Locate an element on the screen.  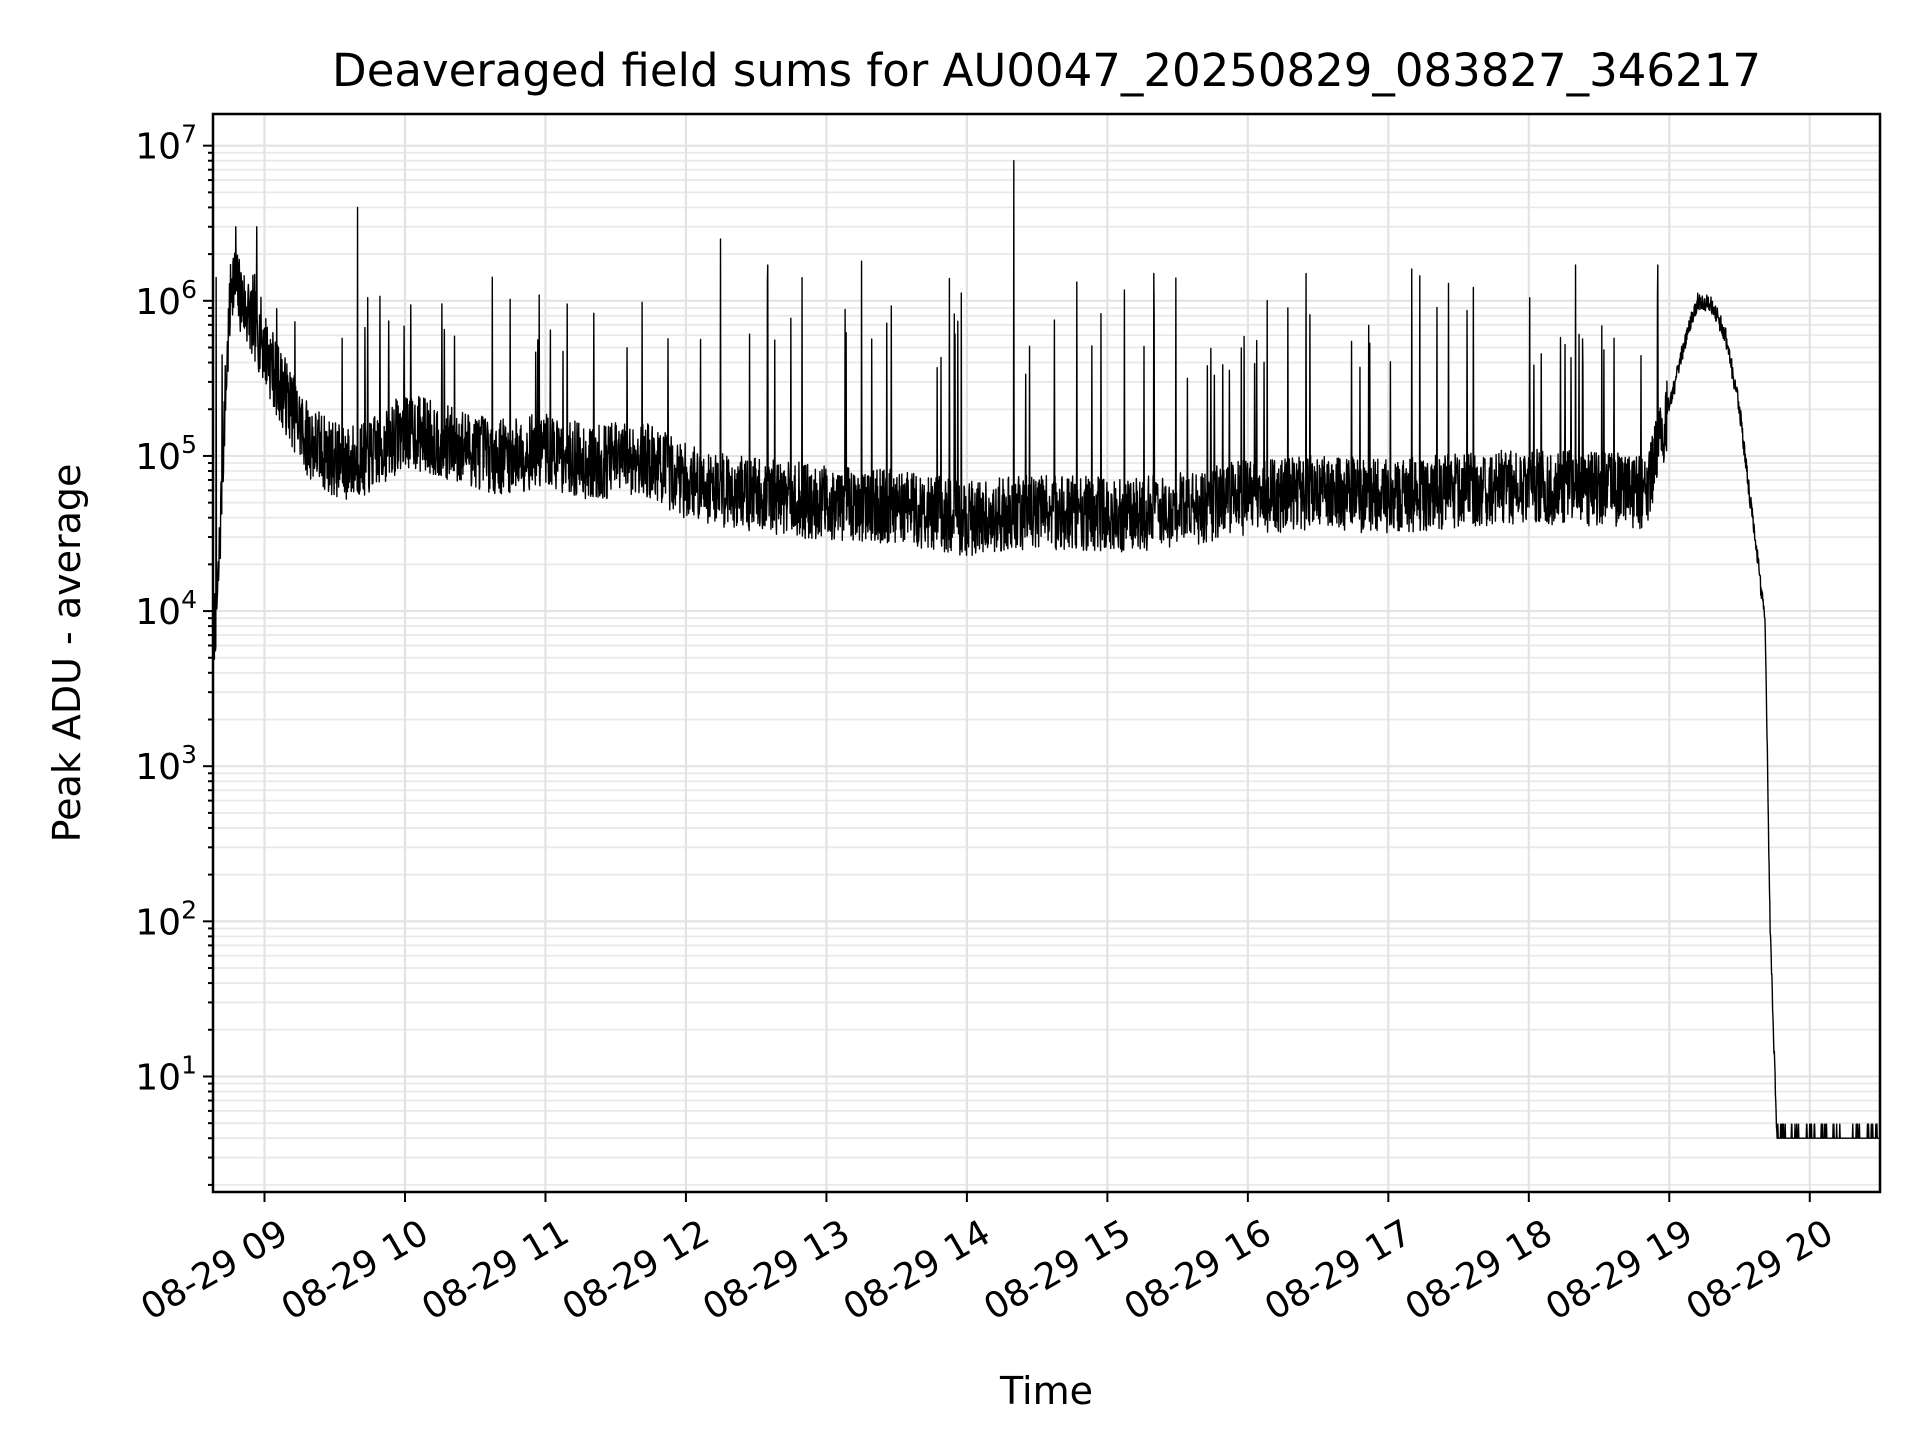
y-tick-label: 10⁶ is located at coordinates (166, 299).